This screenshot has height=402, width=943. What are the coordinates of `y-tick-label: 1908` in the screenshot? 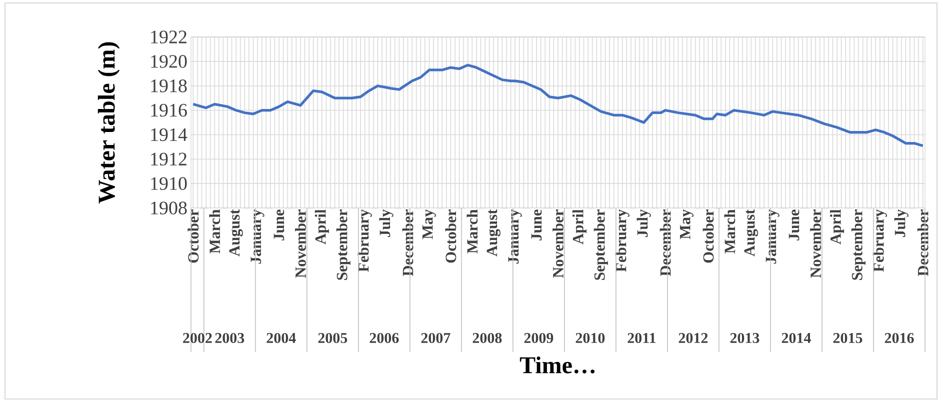 It's located at (169, 208).